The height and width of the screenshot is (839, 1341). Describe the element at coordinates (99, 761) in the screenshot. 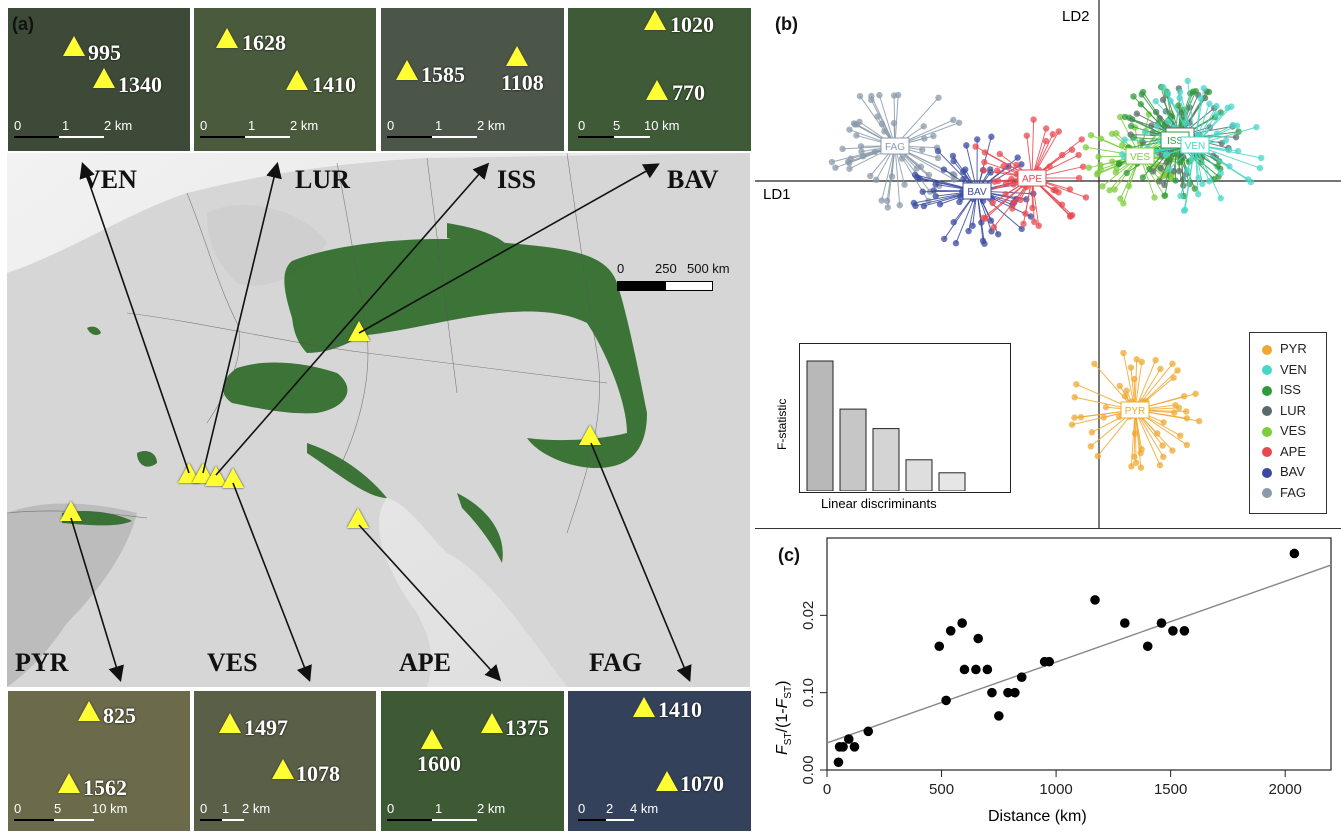

I see `inset-pyr: 825 1562 0 5 10 km` at that location.